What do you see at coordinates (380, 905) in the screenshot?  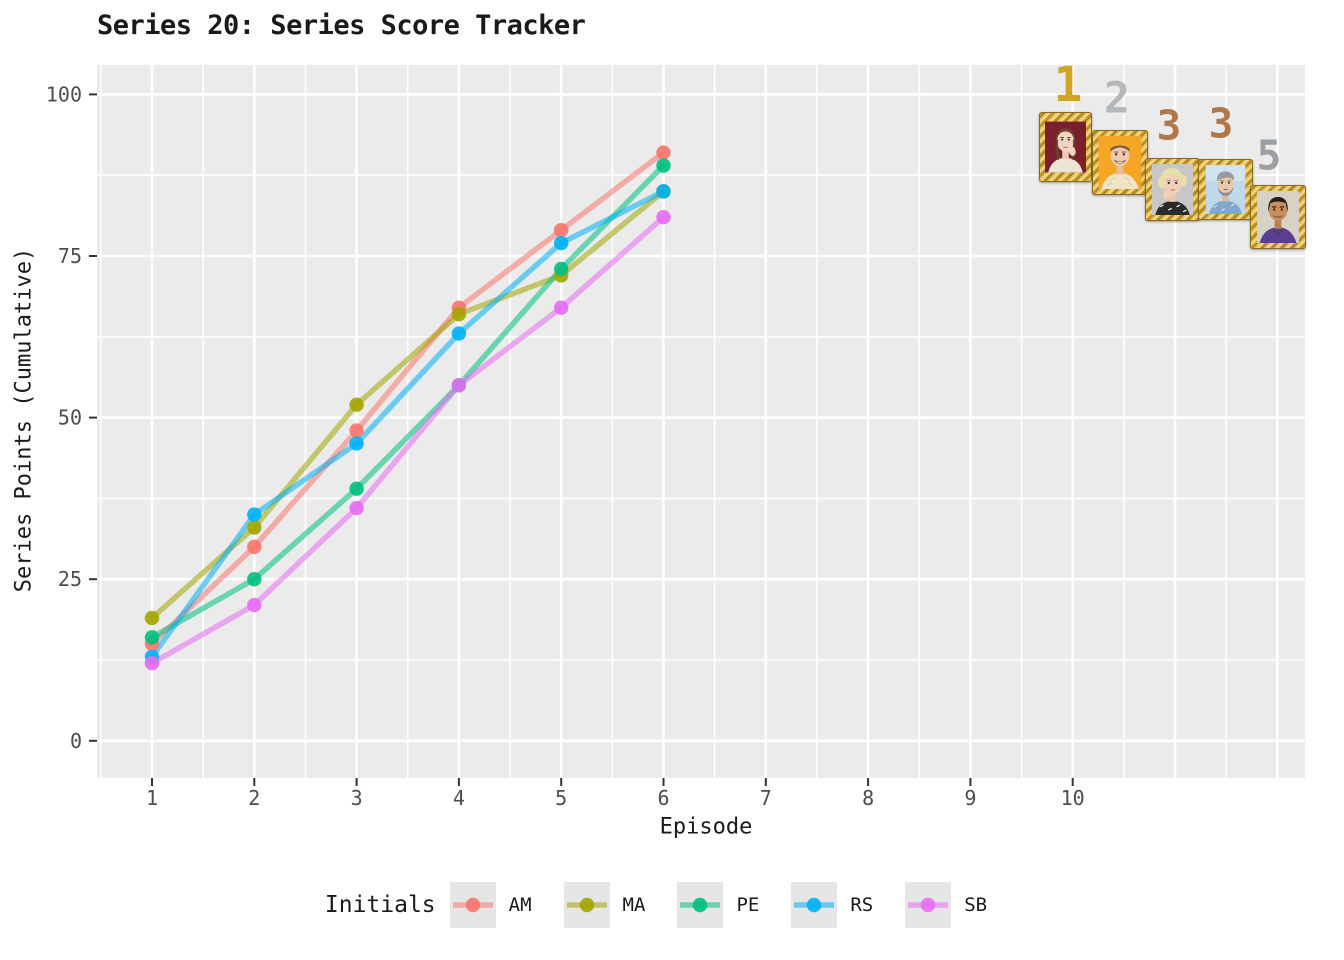 I see `legend-title: Initials` at bounding box center [380, 905].